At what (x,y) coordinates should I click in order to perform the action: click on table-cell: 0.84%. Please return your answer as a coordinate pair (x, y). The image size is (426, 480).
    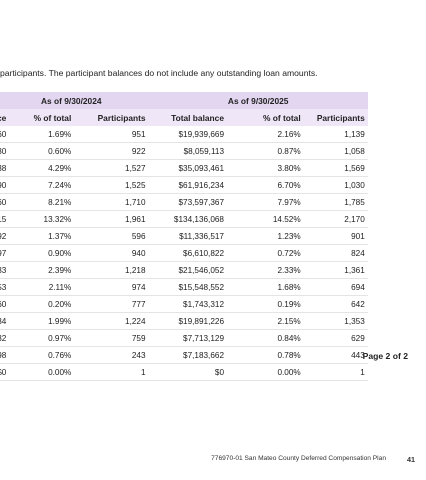
    Looking at the image, I should click on (265, 338).